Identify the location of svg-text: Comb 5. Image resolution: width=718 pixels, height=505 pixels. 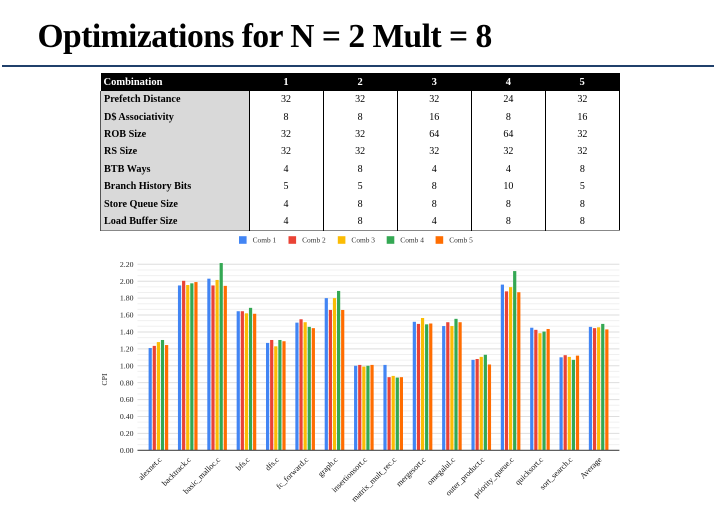
(461, 240).